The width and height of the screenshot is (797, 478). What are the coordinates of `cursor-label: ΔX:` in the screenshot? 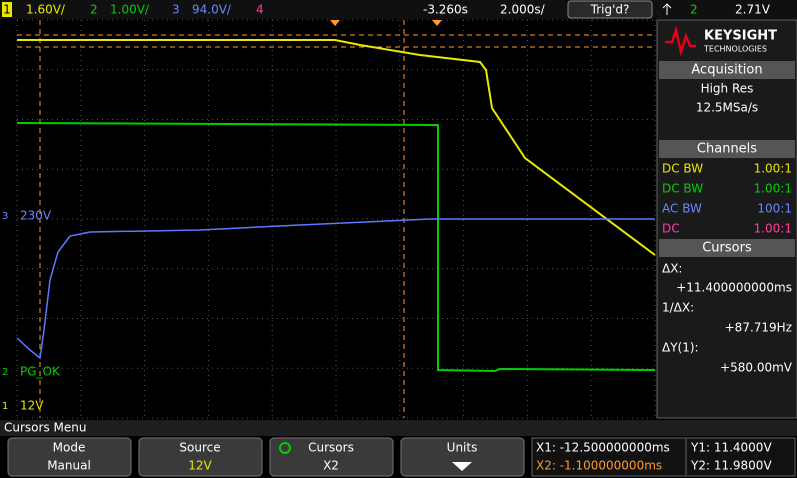 It's located at (672, 269).